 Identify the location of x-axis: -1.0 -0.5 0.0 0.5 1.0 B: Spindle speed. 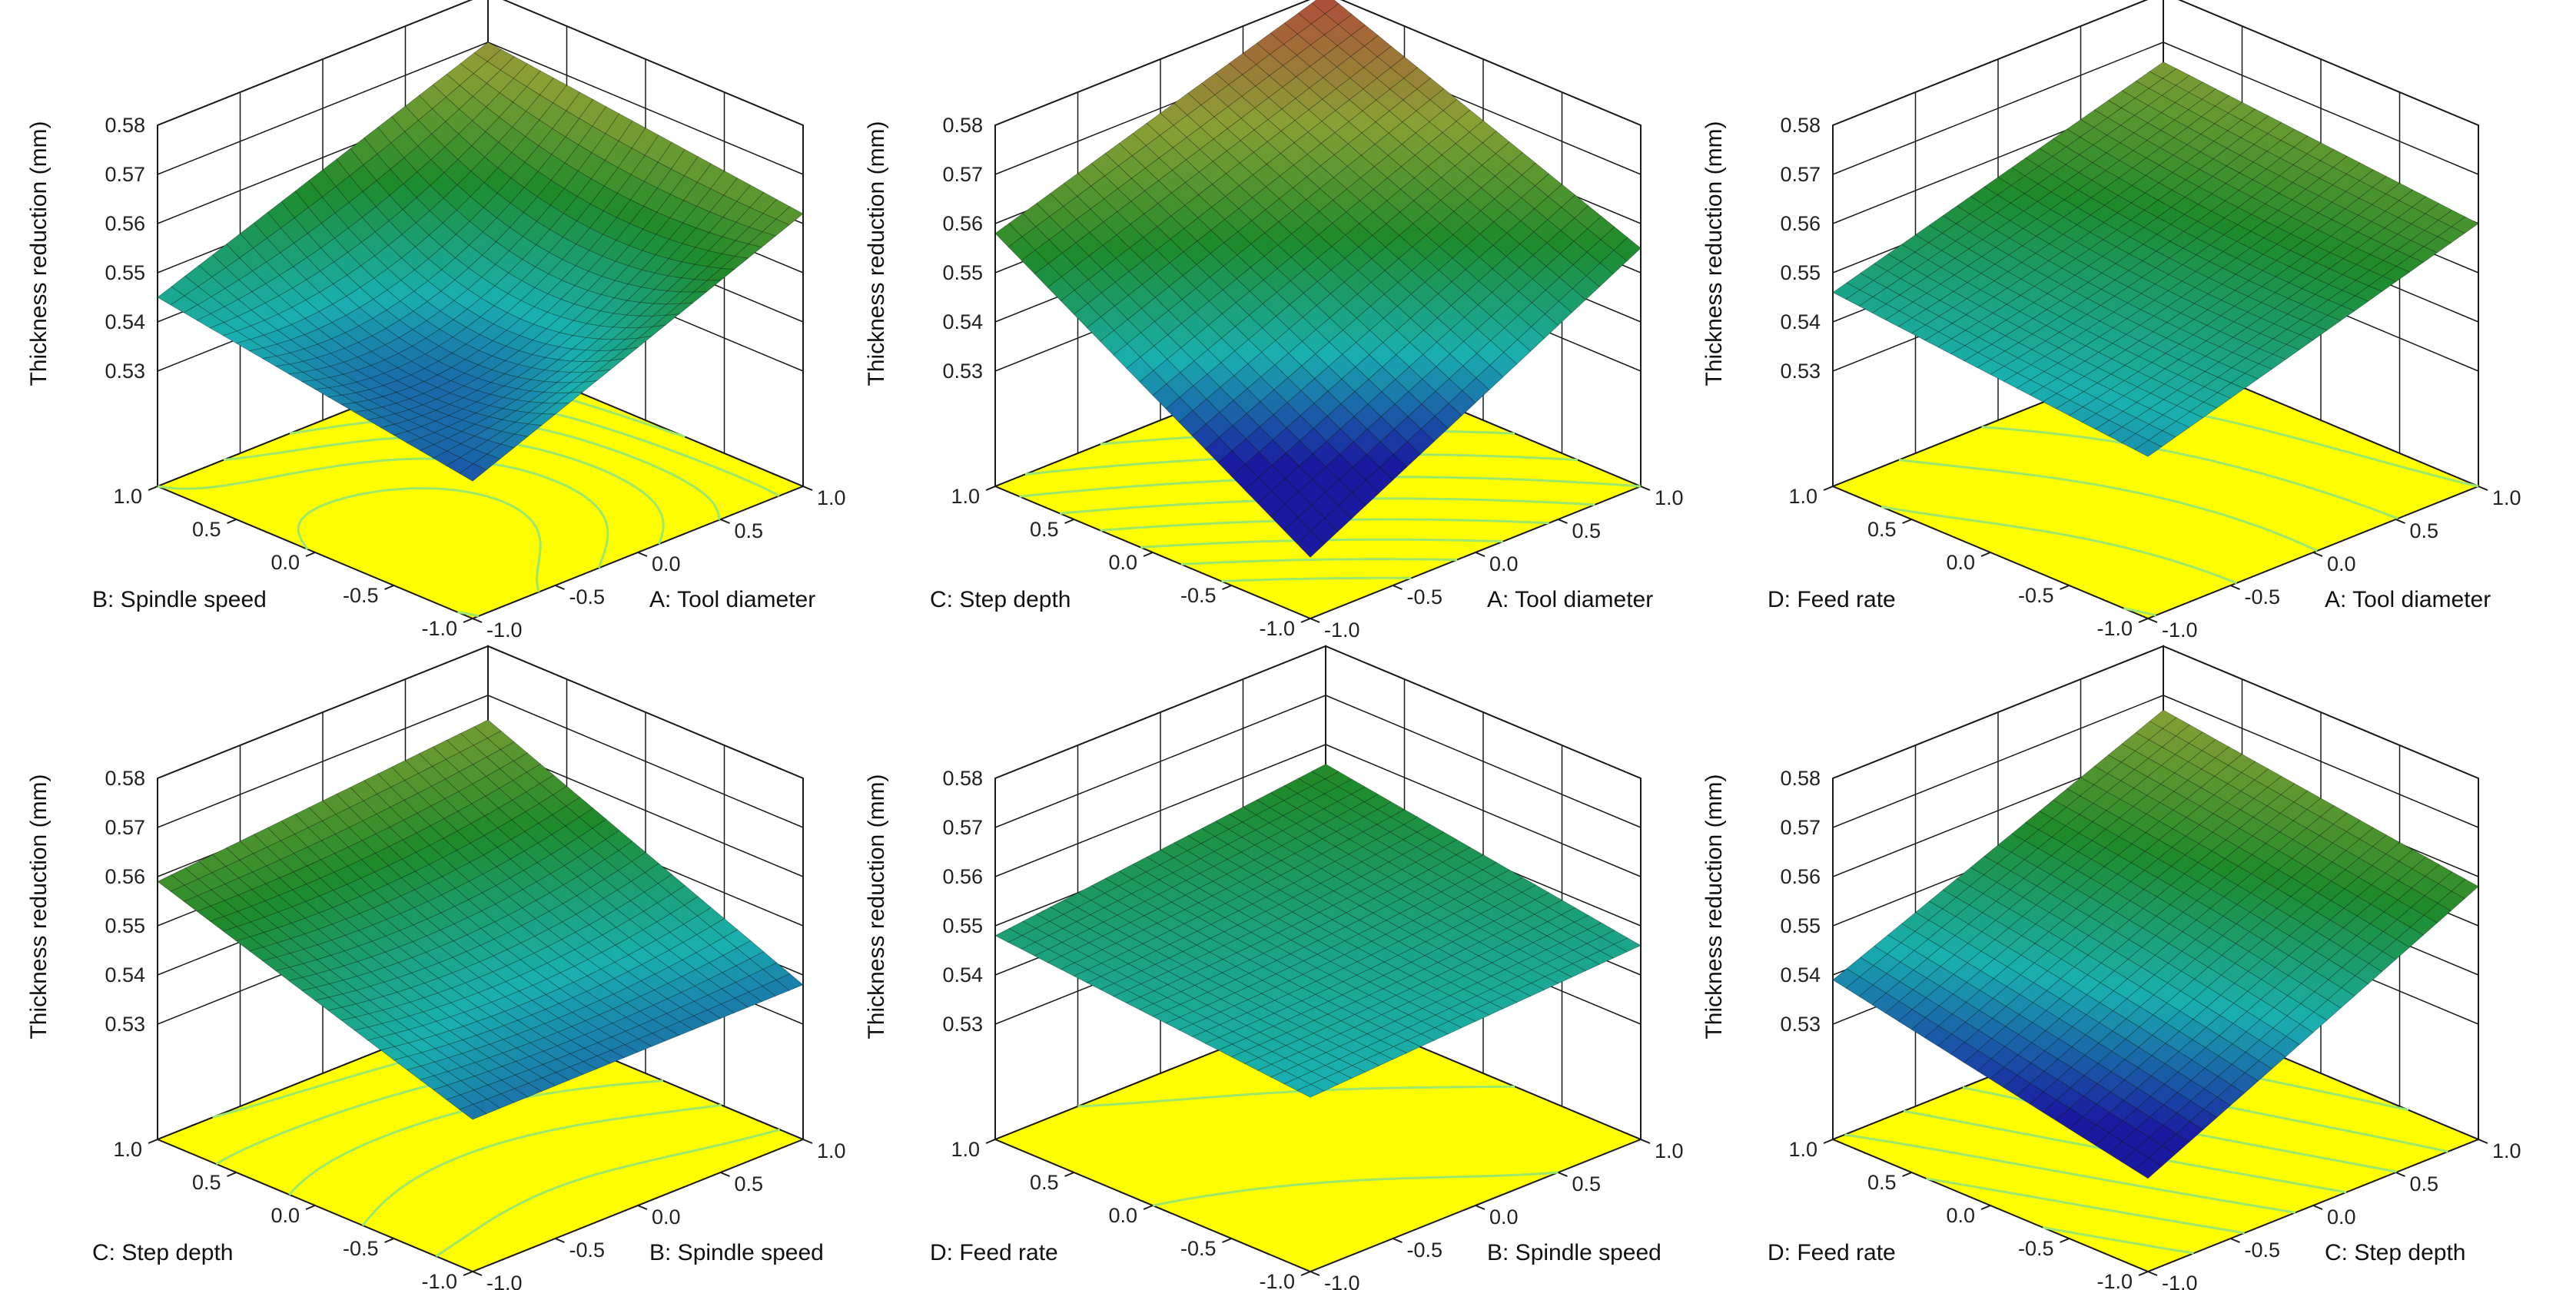
(282, 562).